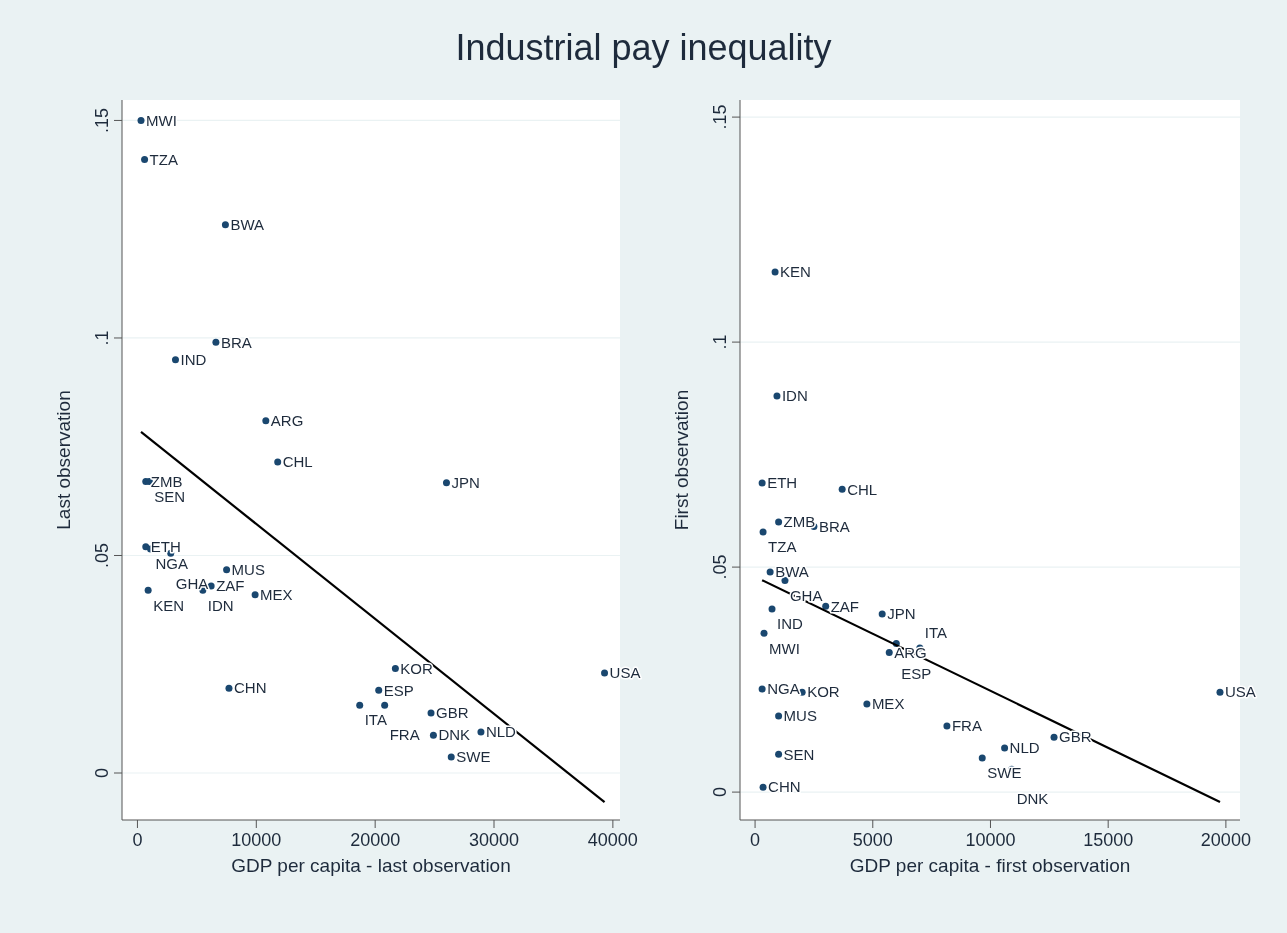  Describe the element at coordinates (783, 689) in the screenshot. I see `annotation: NGA` at that location.